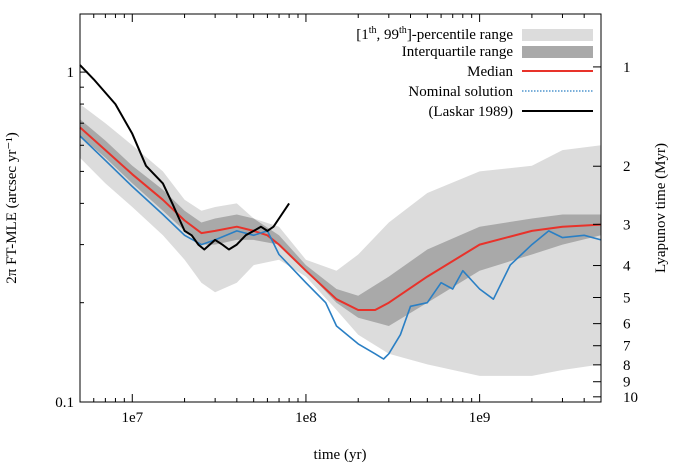  Describe the element at coordinates (627, 267) in the screenshot. I see `y2-tick-label: 4` at that location.